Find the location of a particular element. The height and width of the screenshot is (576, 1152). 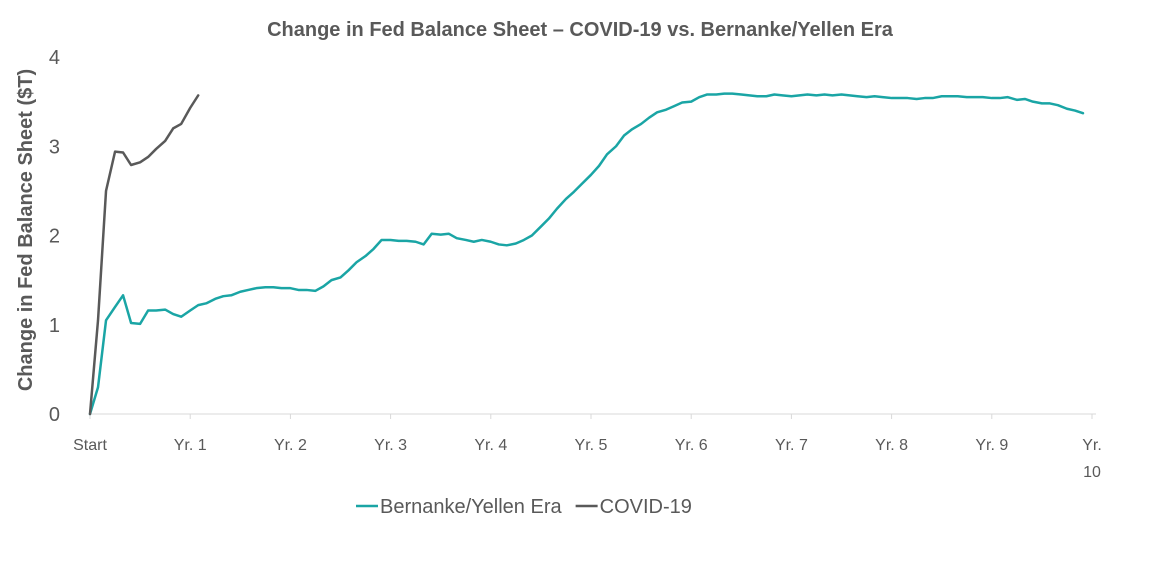

x-tick-label: Yr. 6 is located at coordinates (691, 445).